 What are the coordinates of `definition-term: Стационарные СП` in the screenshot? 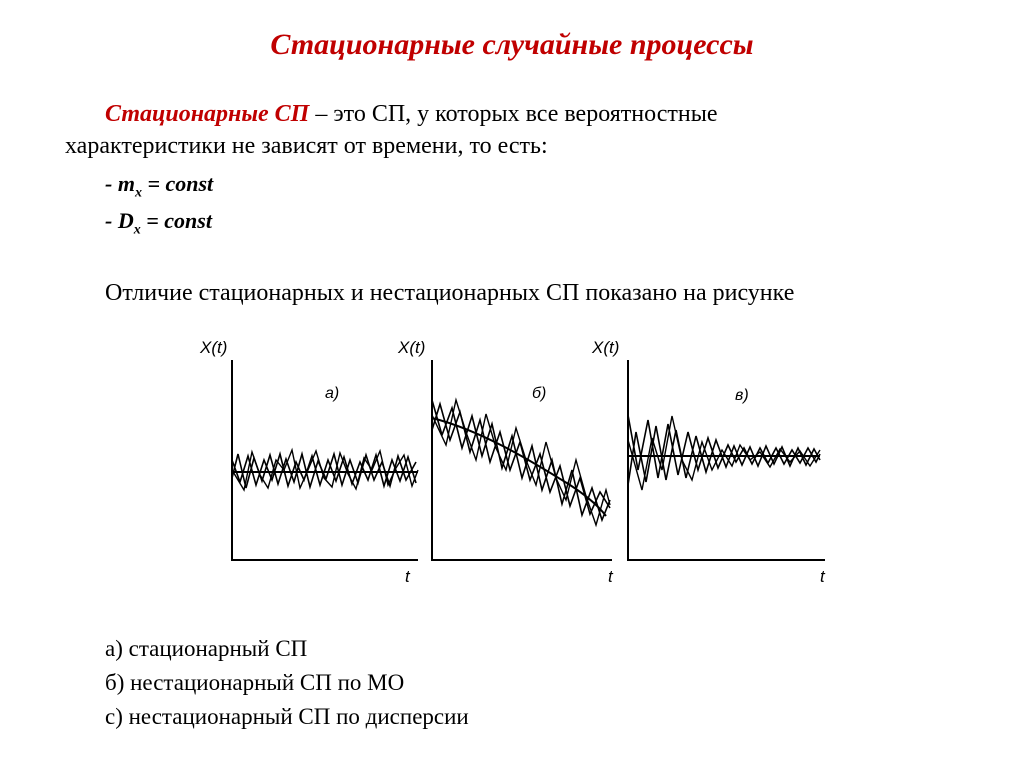 It's located at (207, 114).